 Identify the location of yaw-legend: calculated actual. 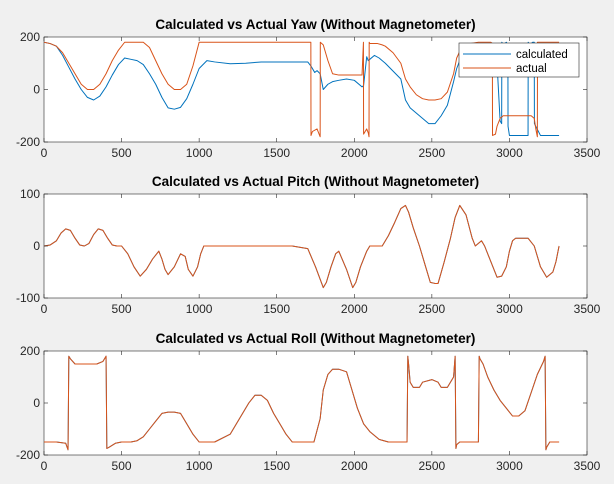
(519, 60).